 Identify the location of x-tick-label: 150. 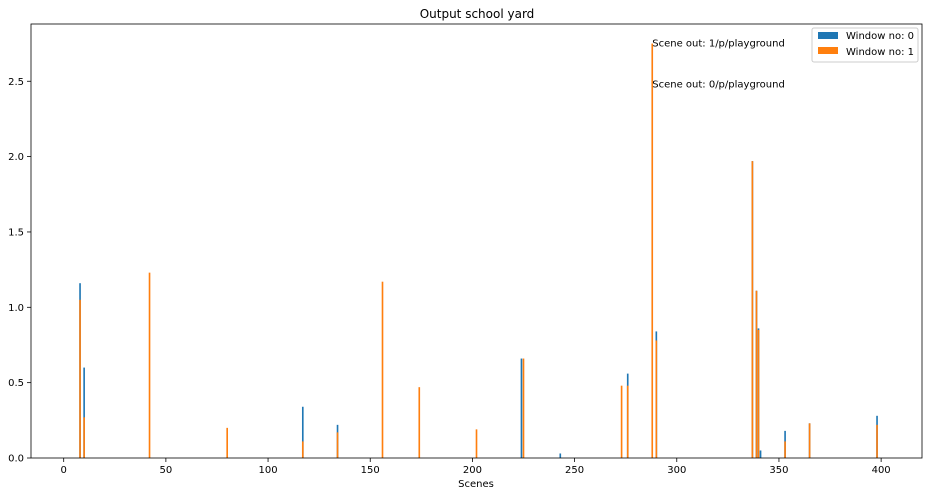
(370, 470).